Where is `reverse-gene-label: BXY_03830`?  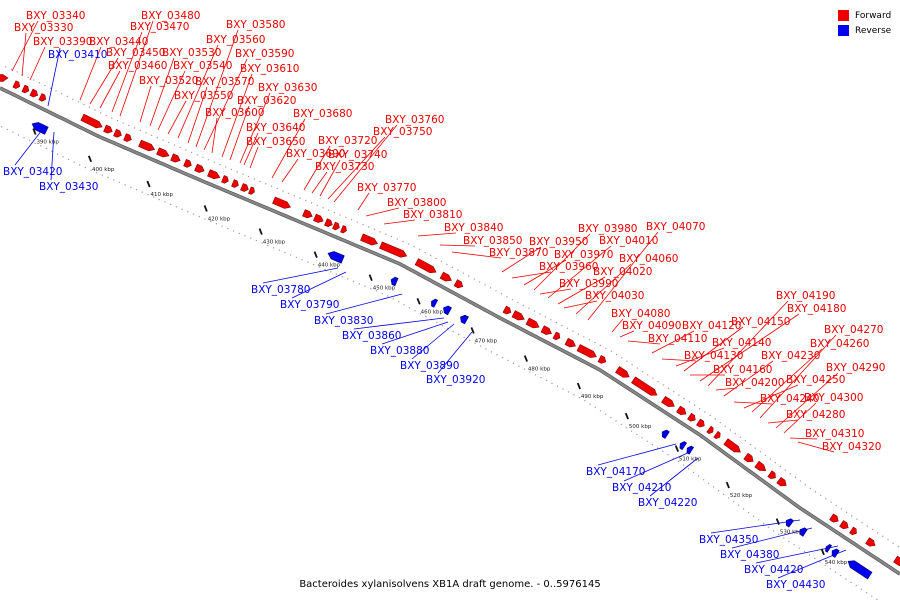
reverse-gene-label: BXY_03830 is located at coordinates (343, 321).